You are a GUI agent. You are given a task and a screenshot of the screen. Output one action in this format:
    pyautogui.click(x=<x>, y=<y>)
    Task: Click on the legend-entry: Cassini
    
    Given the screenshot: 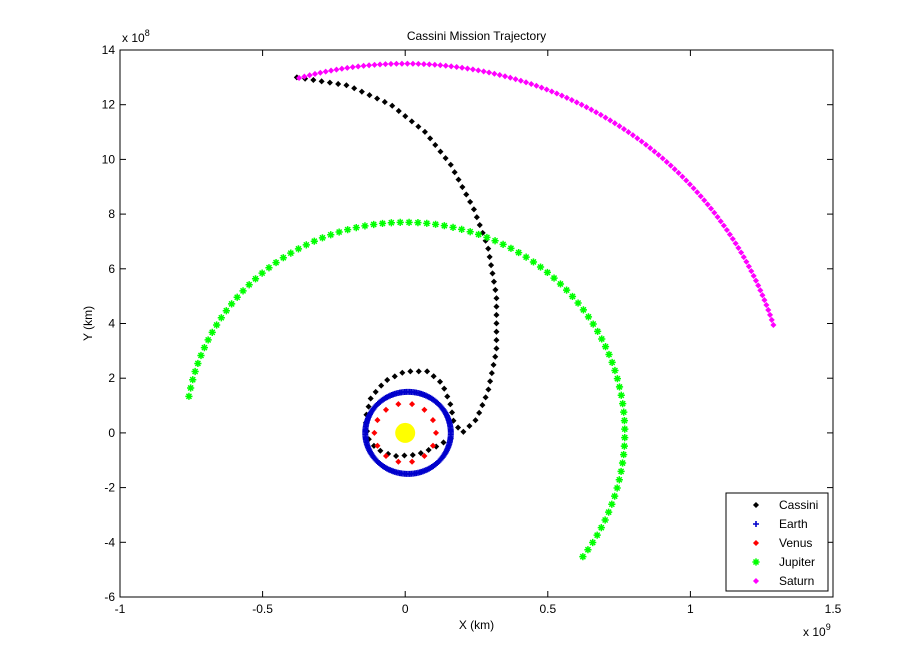 What is the action you would take?
    pyautogui.click(x=785, y=505)
    